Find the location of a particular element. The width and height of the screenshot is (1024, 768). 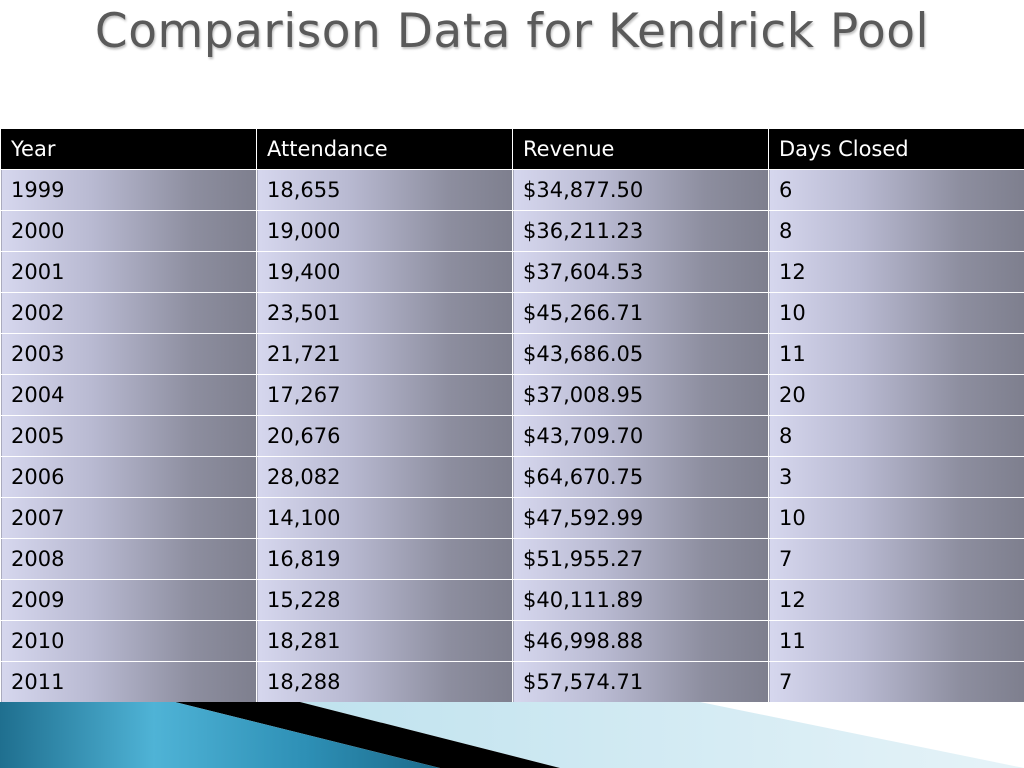

black-stripe is located at coordinates (367, 735).